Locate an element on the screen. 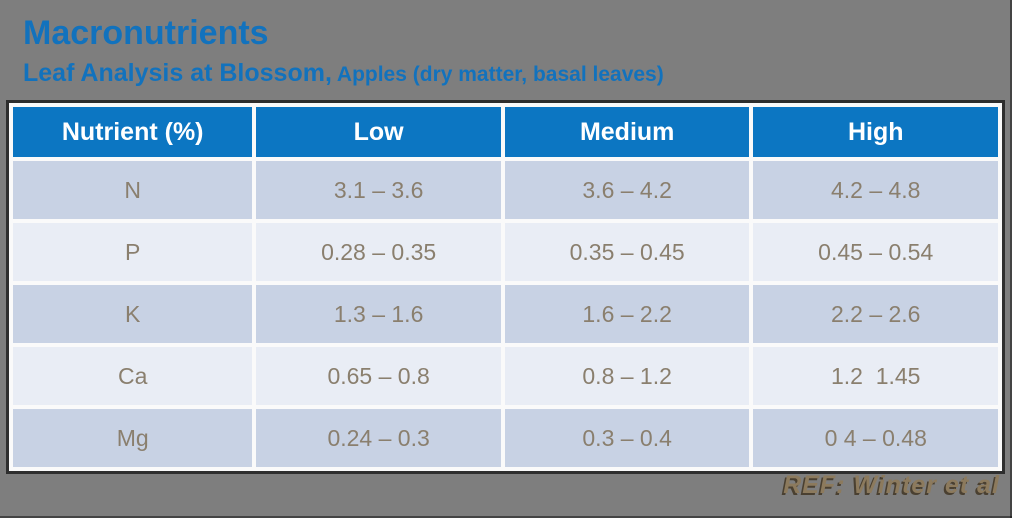 This screenshot has height=518, width=1012. table-row-mg: Mg 0.24 – 0.3 0.3 – 0.4 0 4 – 0.48 is located at coordinates (505, 438).